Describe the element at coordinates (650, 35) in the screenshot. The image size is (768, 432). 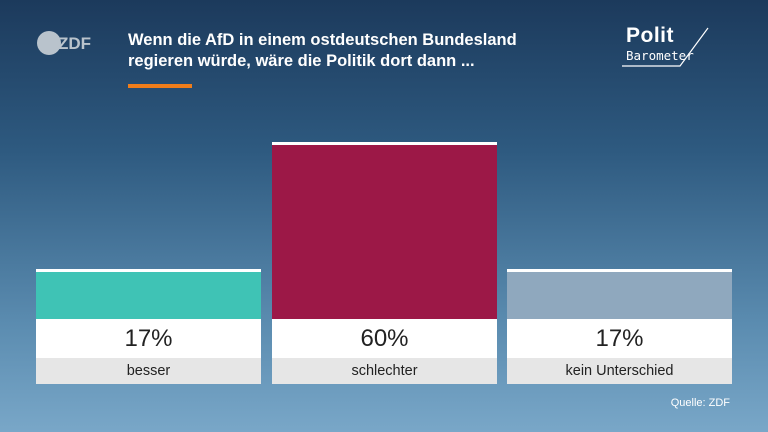
I see `politbarometer-logo-word1: Polit` at that location.